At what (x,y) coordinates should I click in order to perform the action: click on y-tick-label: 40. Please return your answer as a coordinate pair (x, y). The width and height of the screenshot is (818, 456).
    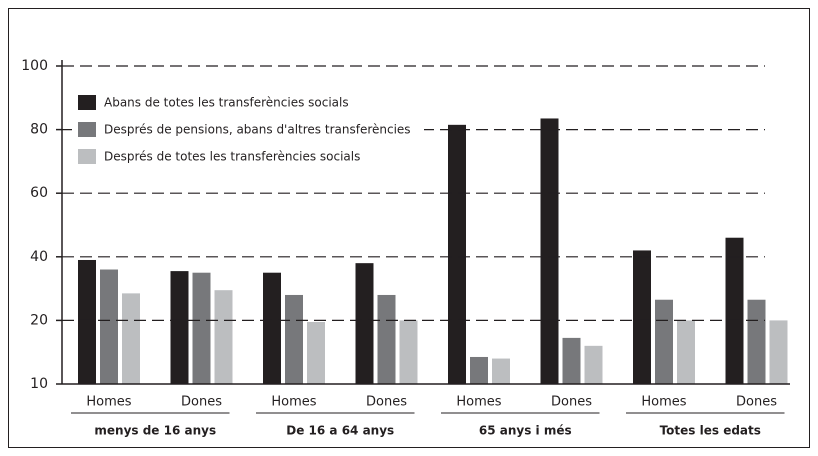
    Looking at the image, I should click on (39, 257).